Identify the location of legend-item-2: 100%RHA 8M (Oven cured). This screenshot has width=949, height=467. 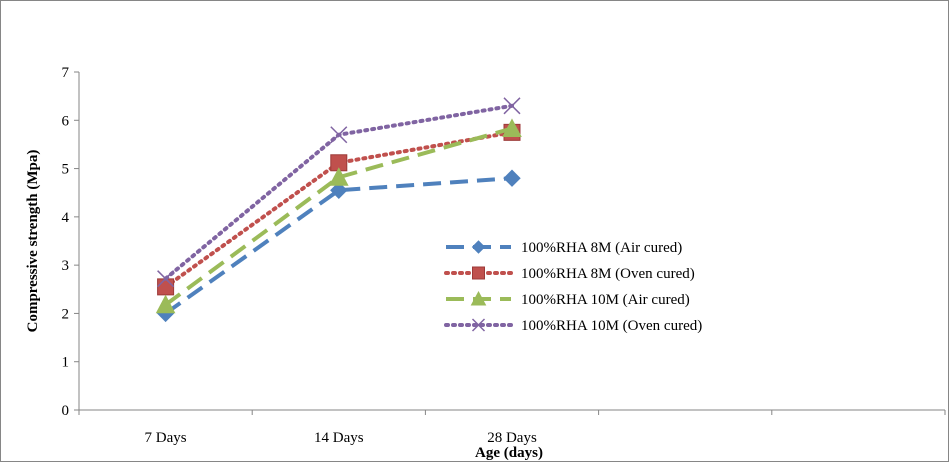
(569, 274).